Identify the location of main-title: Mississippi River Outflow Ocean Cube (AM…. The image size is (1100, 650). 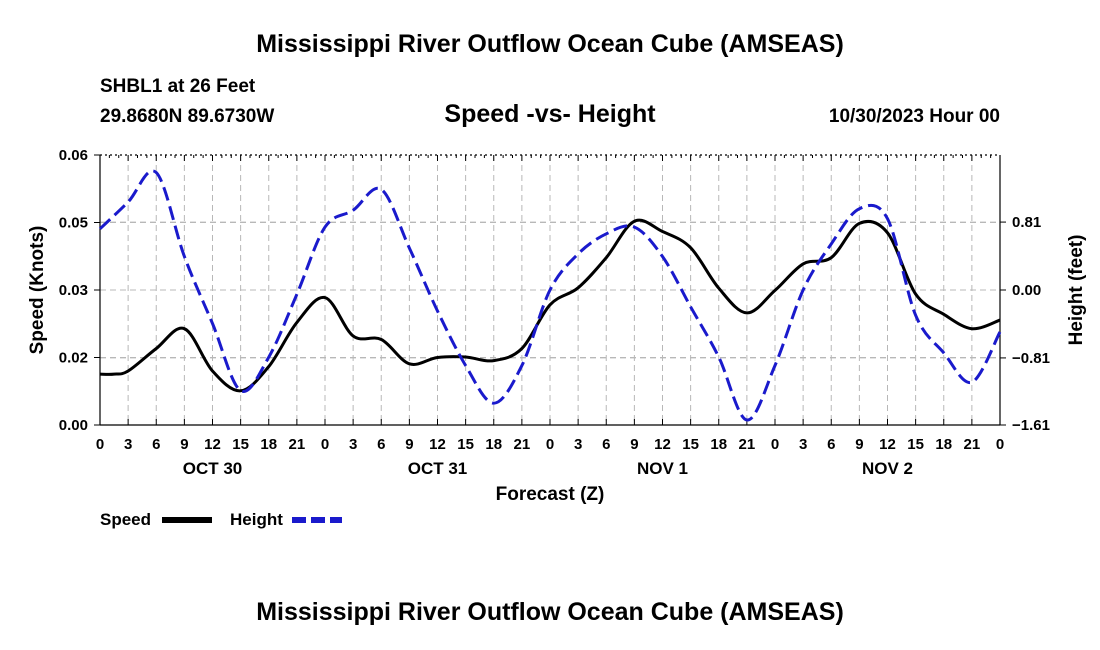
(550, 44).